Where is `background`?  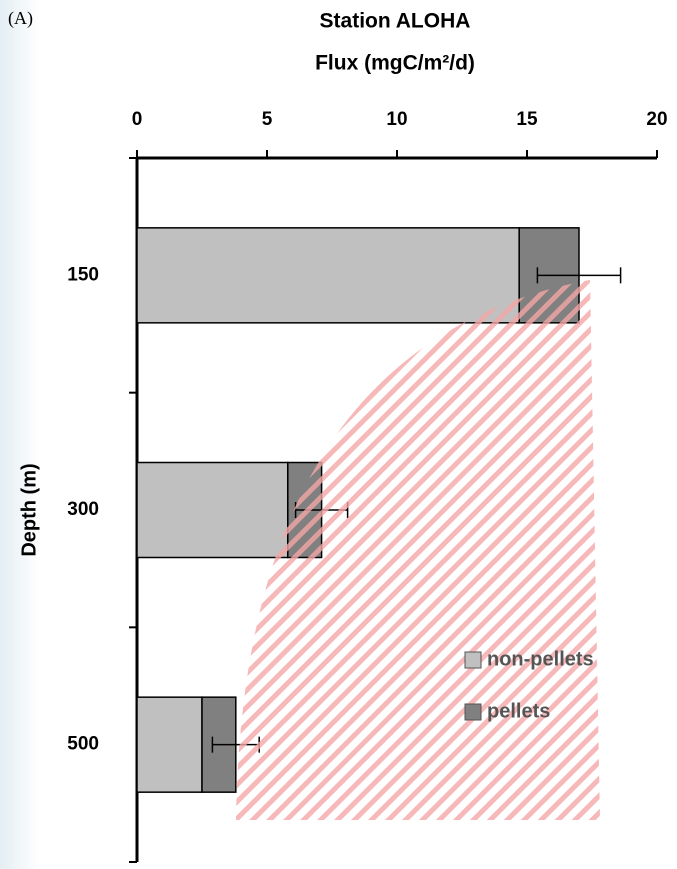 background is located at coordinates (20, 434).